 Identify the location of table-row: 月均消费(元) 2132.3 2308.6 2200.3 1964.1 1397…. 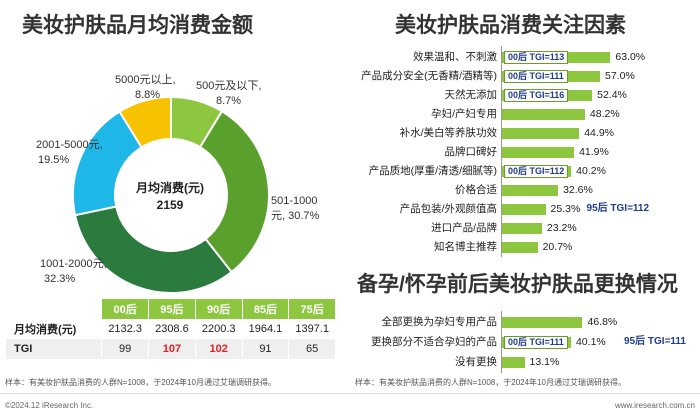
(169, 329).